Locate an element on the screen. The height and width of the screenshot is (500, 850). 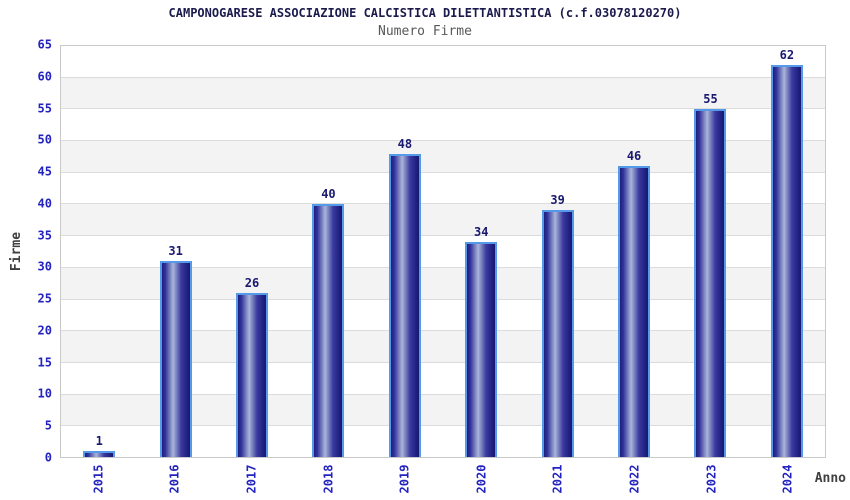
bar-value-label: 46 is located at coordinates (634, 156).